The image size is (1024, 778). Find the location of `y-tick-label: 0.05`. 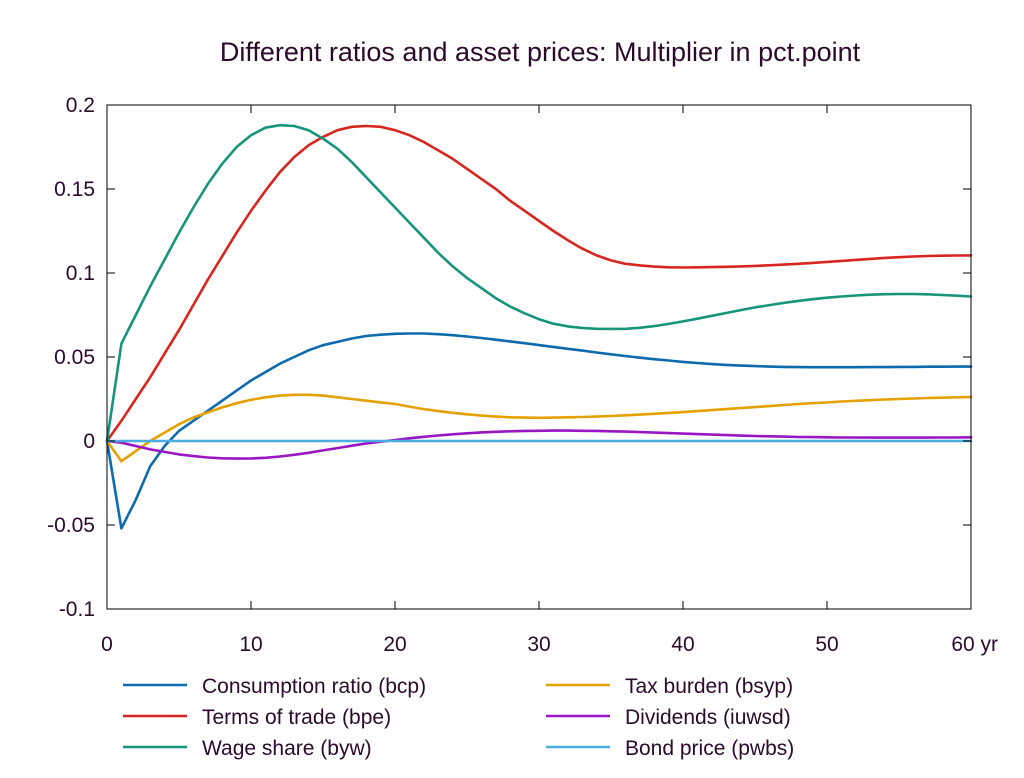

y-tick-label: 0.05 is located at coordinates (74, 357).